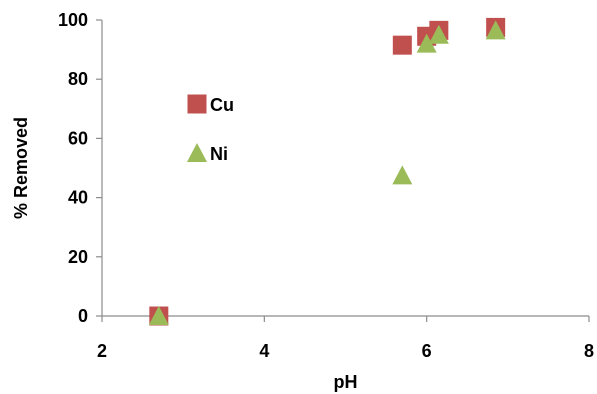 This screenshot has width=597, height=394. Describe the element at coordinates (197, 152) in the screenshot. I see `legend-ni-marker` at that location.